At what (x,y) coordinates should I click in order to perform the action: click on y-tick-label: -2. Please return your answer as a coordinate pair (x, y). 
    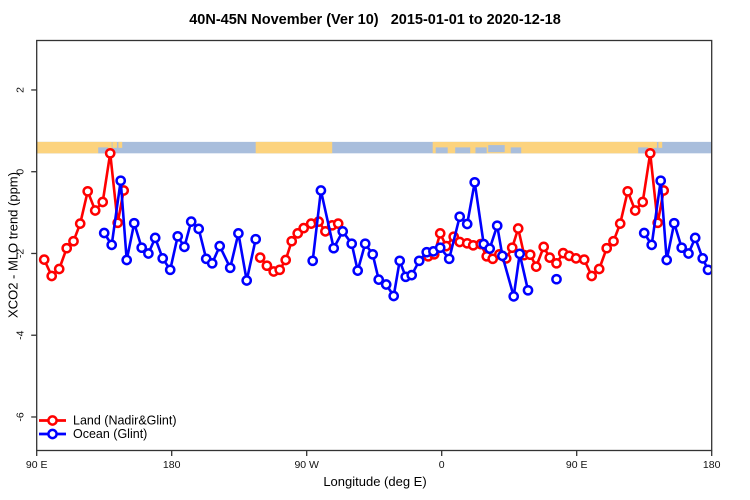
    Looking at the image, I should click on (21, 253).